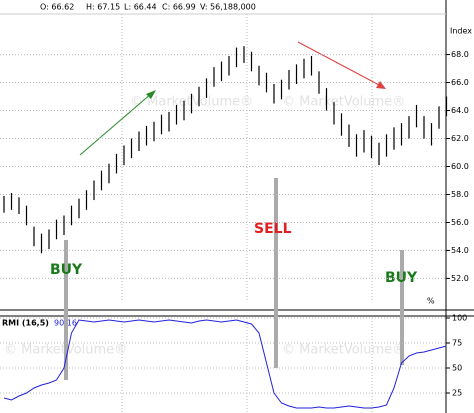 The width and height of the screenshot is (474, 413). I want to click on y-tick-label: 25, so click(457, 393).